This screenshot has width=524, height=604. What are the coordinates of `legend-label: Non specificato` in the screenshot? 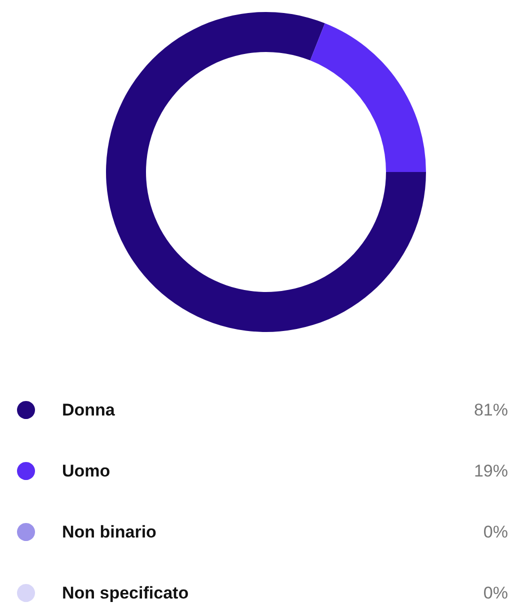 It's located at (125, 593).